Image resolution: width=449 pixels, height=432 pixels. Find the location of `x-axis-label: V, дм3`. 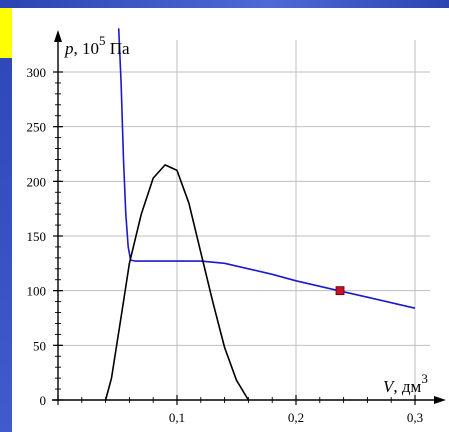

x-axis-label: V, дм3 is located at coordinates (405, 383).